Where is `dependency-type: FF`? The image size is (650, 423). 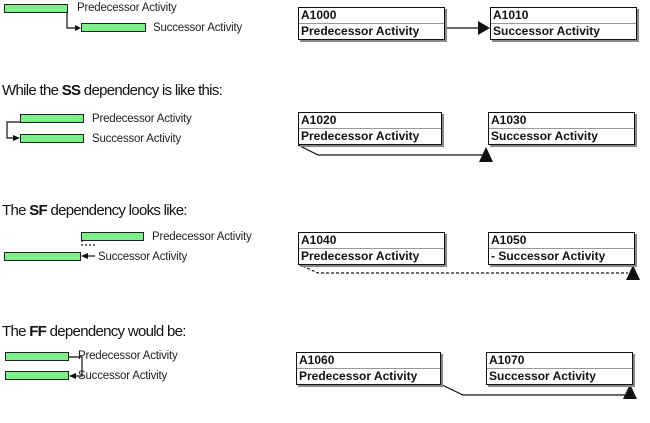 dependency-type: FF is located at coordinates (38, 331).